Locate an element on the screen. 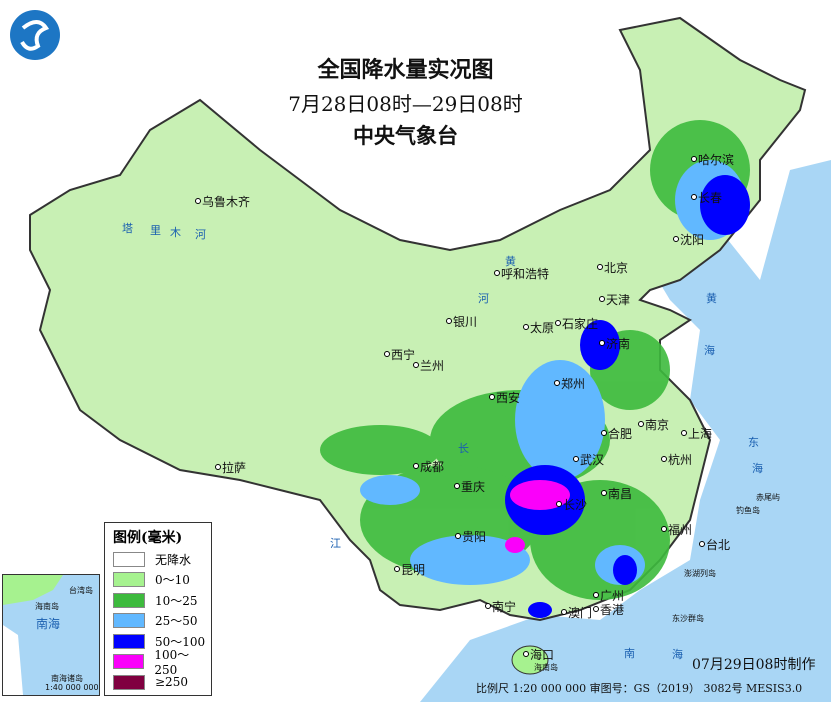 The width and height of the screenshot is (831, 702). city-label: 北京 is located at coordinates (612, 268).